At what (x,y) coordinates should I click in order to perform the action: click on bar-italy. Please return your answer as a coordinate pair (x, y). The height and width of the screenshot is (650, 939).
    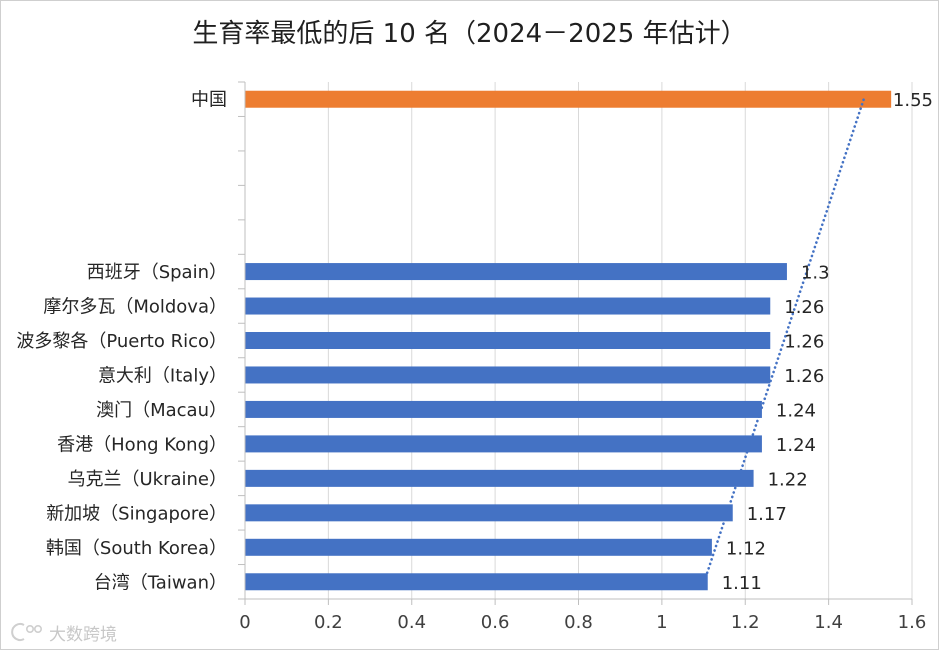
    Looking at the image, I should click on (508, 375).